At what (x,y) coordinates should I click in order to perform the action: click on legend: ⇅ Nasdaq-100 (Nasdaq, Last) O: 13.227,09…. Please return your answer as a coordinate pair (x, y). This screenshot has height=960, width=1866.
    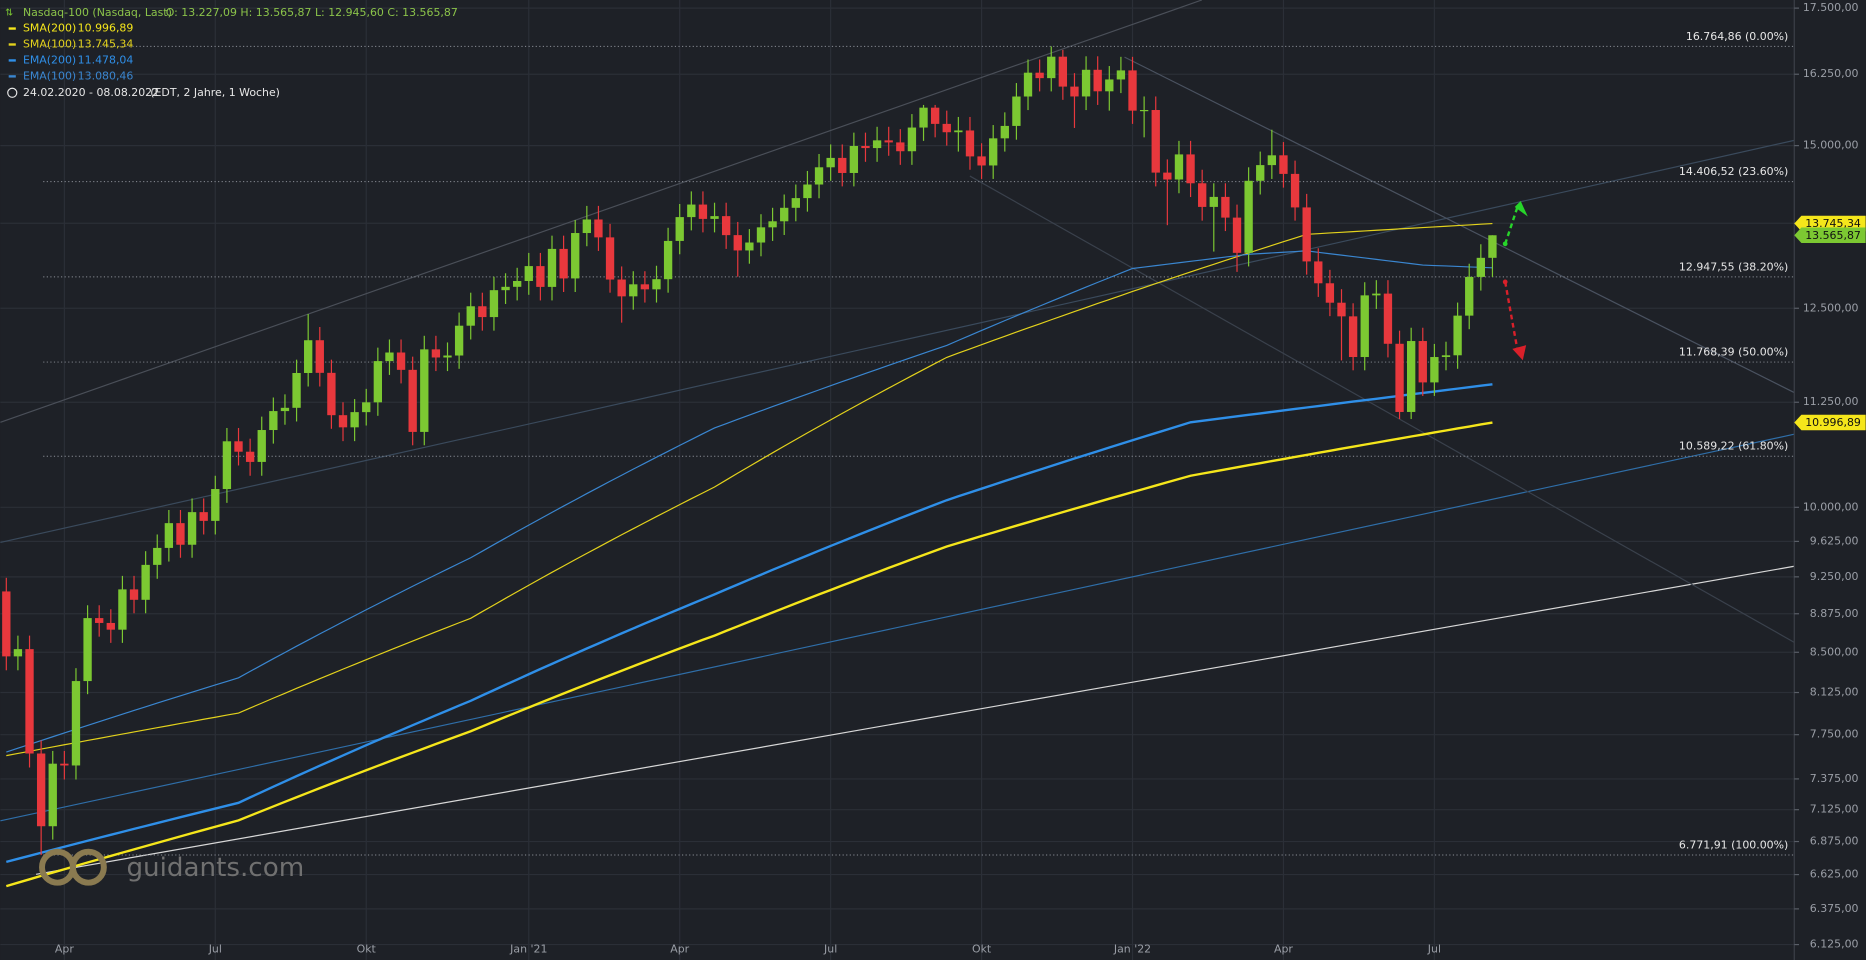
    Looking at the image, I should click on (231, 52).